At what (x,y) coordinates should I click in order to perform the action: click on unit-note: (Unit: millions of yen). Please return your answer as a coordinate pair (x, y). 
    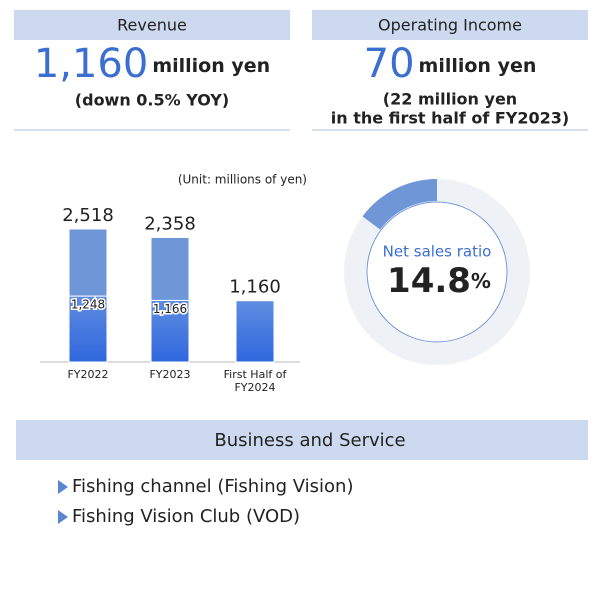
    Looking at the image, I should click on (242, 180).